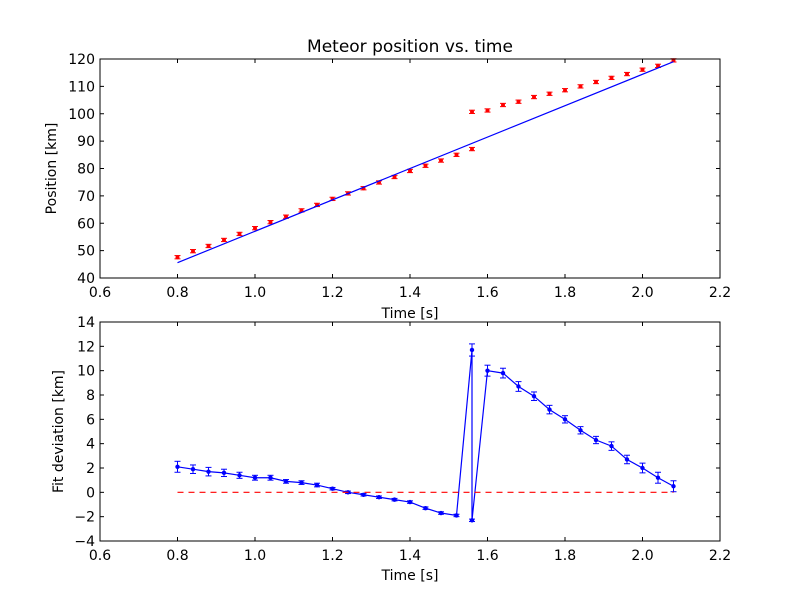 Image resolution: width=800 pixels, height=600 pixels. Describe the element at coordinates (410, 293) in the screenshot. I see `x-tick-label: 1.4` at that location.